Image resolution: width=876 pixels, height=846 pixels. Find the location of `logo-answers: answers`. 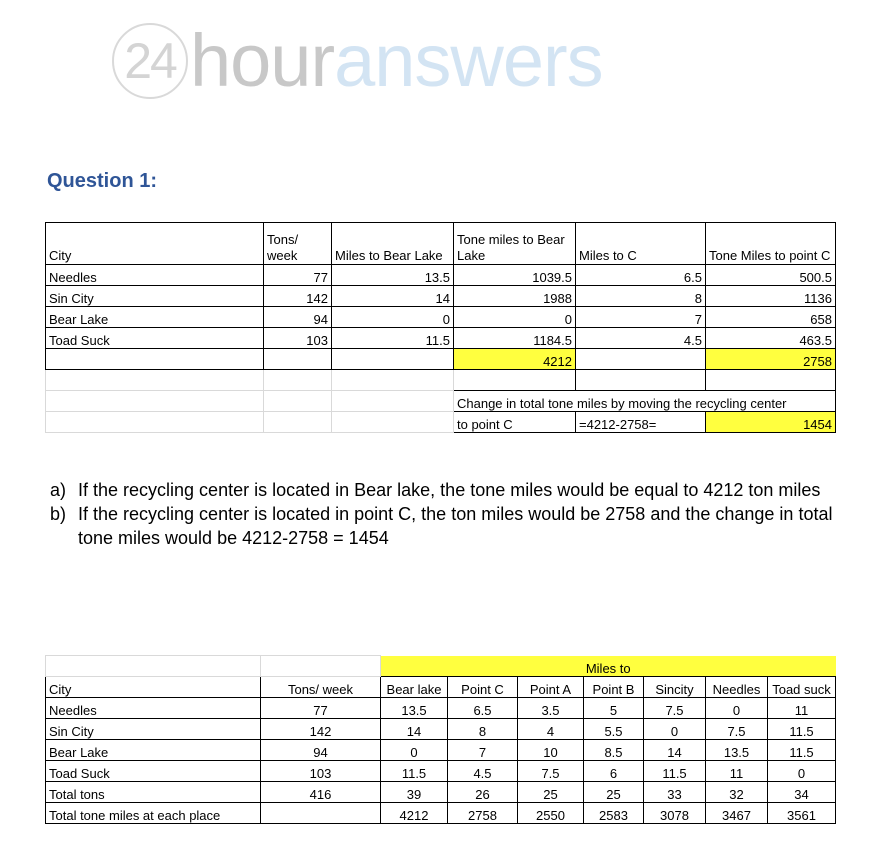

logo-answers: answers is located at coordinates (469, 60).